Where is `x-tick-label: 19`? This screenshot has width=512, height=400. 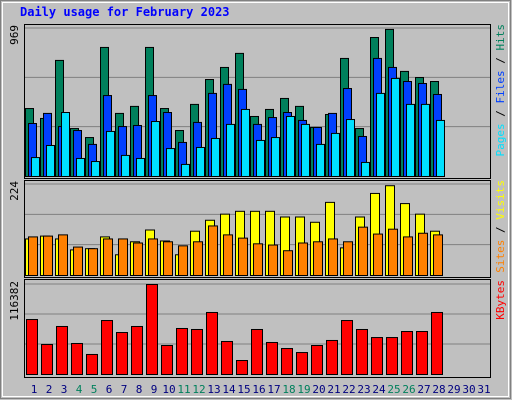
x-tick-label: 19 is located at coordinates (303, 389).